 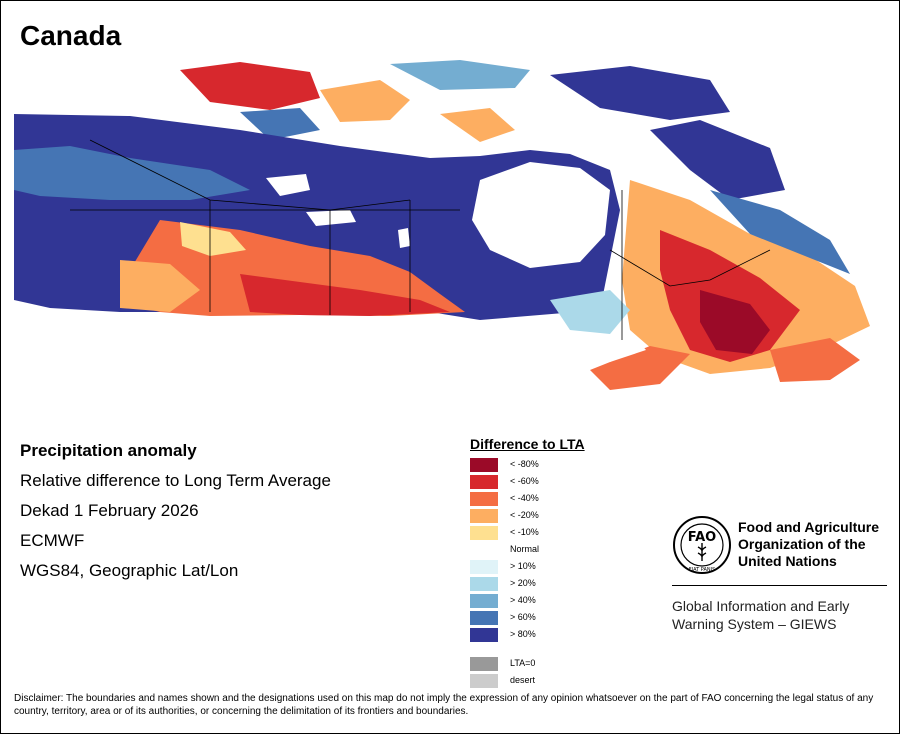 I want to click on legend-item-row: < -10%, so click(x=527, y=534).